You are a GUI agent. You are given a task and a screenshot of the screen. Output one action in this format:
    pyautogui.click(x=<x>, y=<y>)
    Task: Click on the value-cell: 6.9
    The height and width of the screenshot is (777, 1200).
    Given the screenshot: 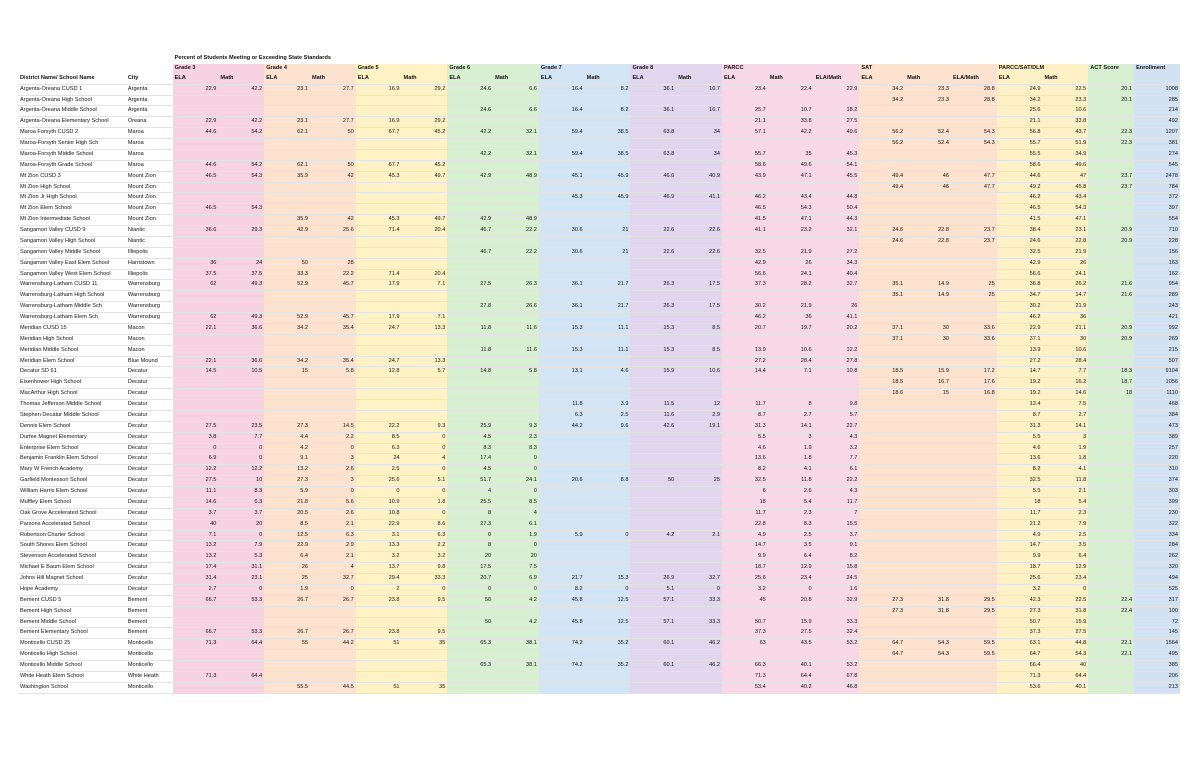 What is the action you would take?
    pyautogui.click(x=516, y=579)
    